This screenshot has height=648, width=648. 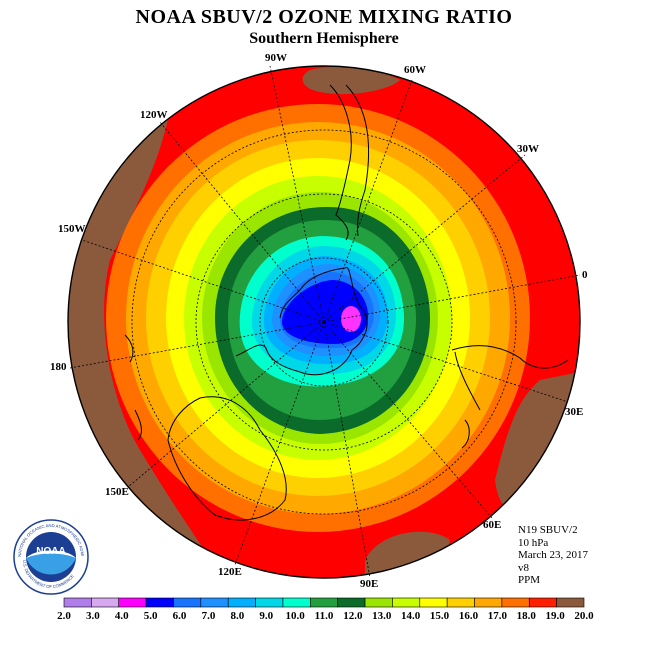 What do you see at coordinates (353, 616) in the screenshot?
I see `colorbar-tick-label: 12.0` at bounding box center [353, 616].